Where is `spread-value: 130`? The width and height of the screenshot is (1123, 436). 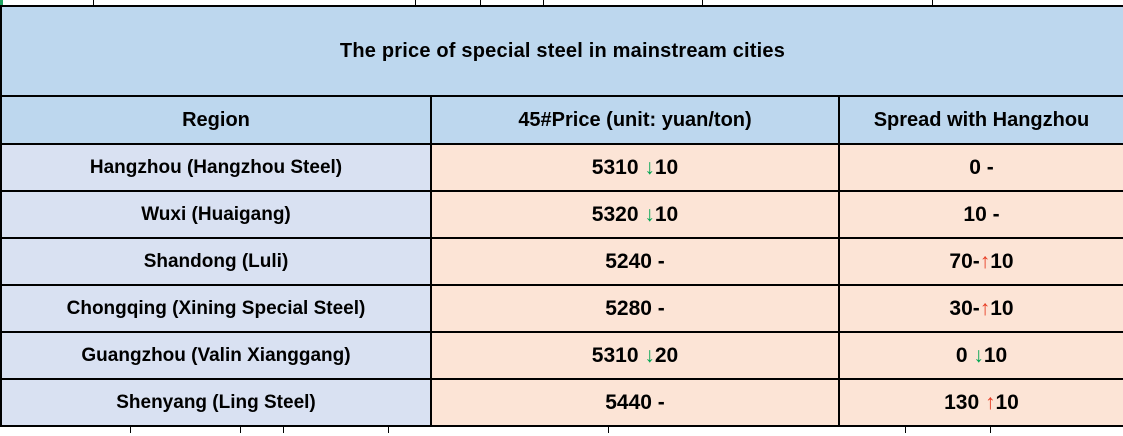
spread-value: 130 is located at coordinates (964, 402).